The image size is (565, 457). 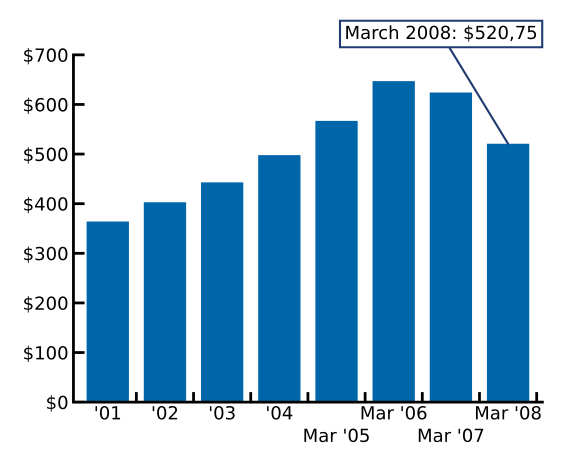 I want to click on y-tick-label: $400, so click(x=46, y=205).